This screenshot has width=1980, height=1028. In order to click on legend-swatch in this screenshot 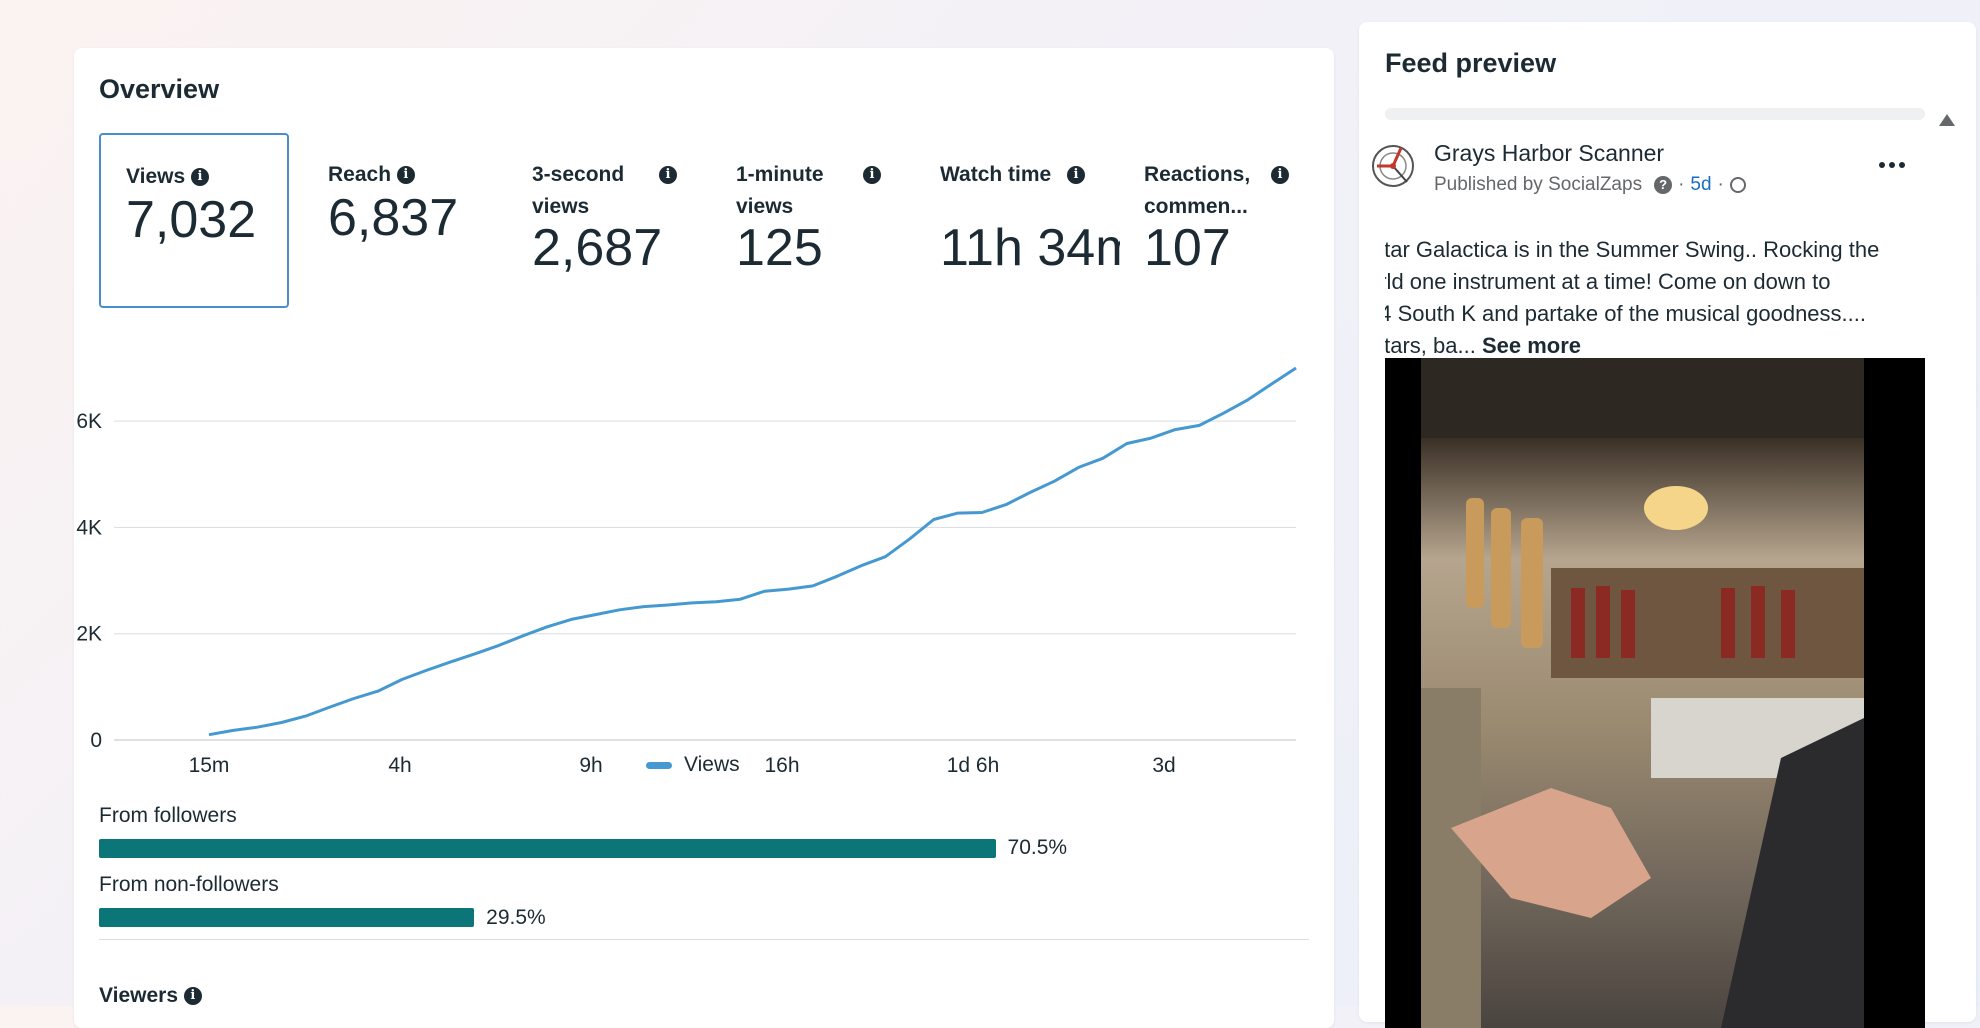, I will do `click(659, 765)`.